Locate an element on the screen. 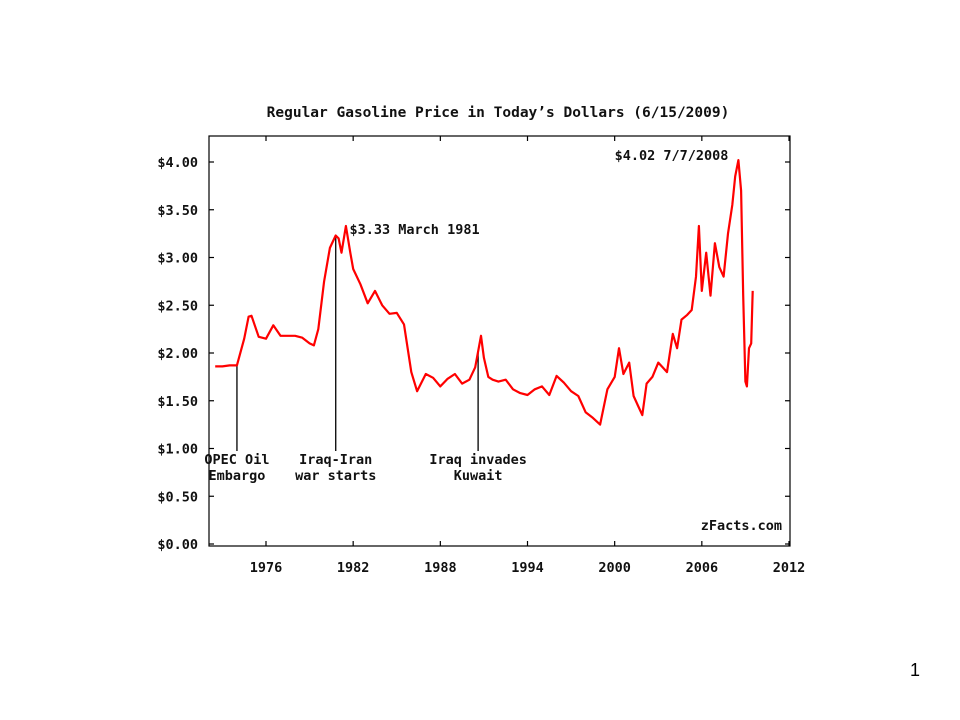 This screenshot has width=960, height=720. x-tick-label: 1988 is located at coordinates (440, 568).